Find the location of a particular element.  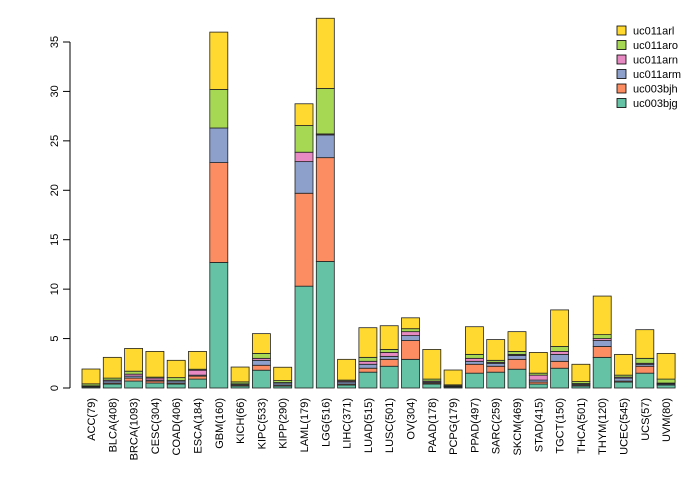

x-tick-label: COAD(406) is located at coordinates (177, 426).